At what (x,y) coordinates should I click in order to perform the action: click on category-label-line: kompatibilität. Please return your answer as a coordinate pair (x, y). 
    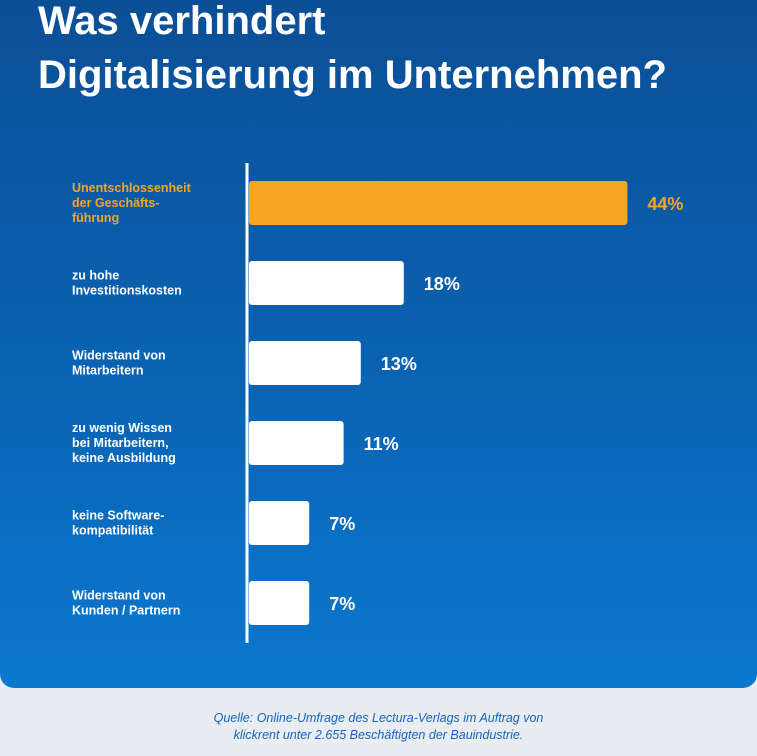
    Looking at the image, I should click on (113, 531).